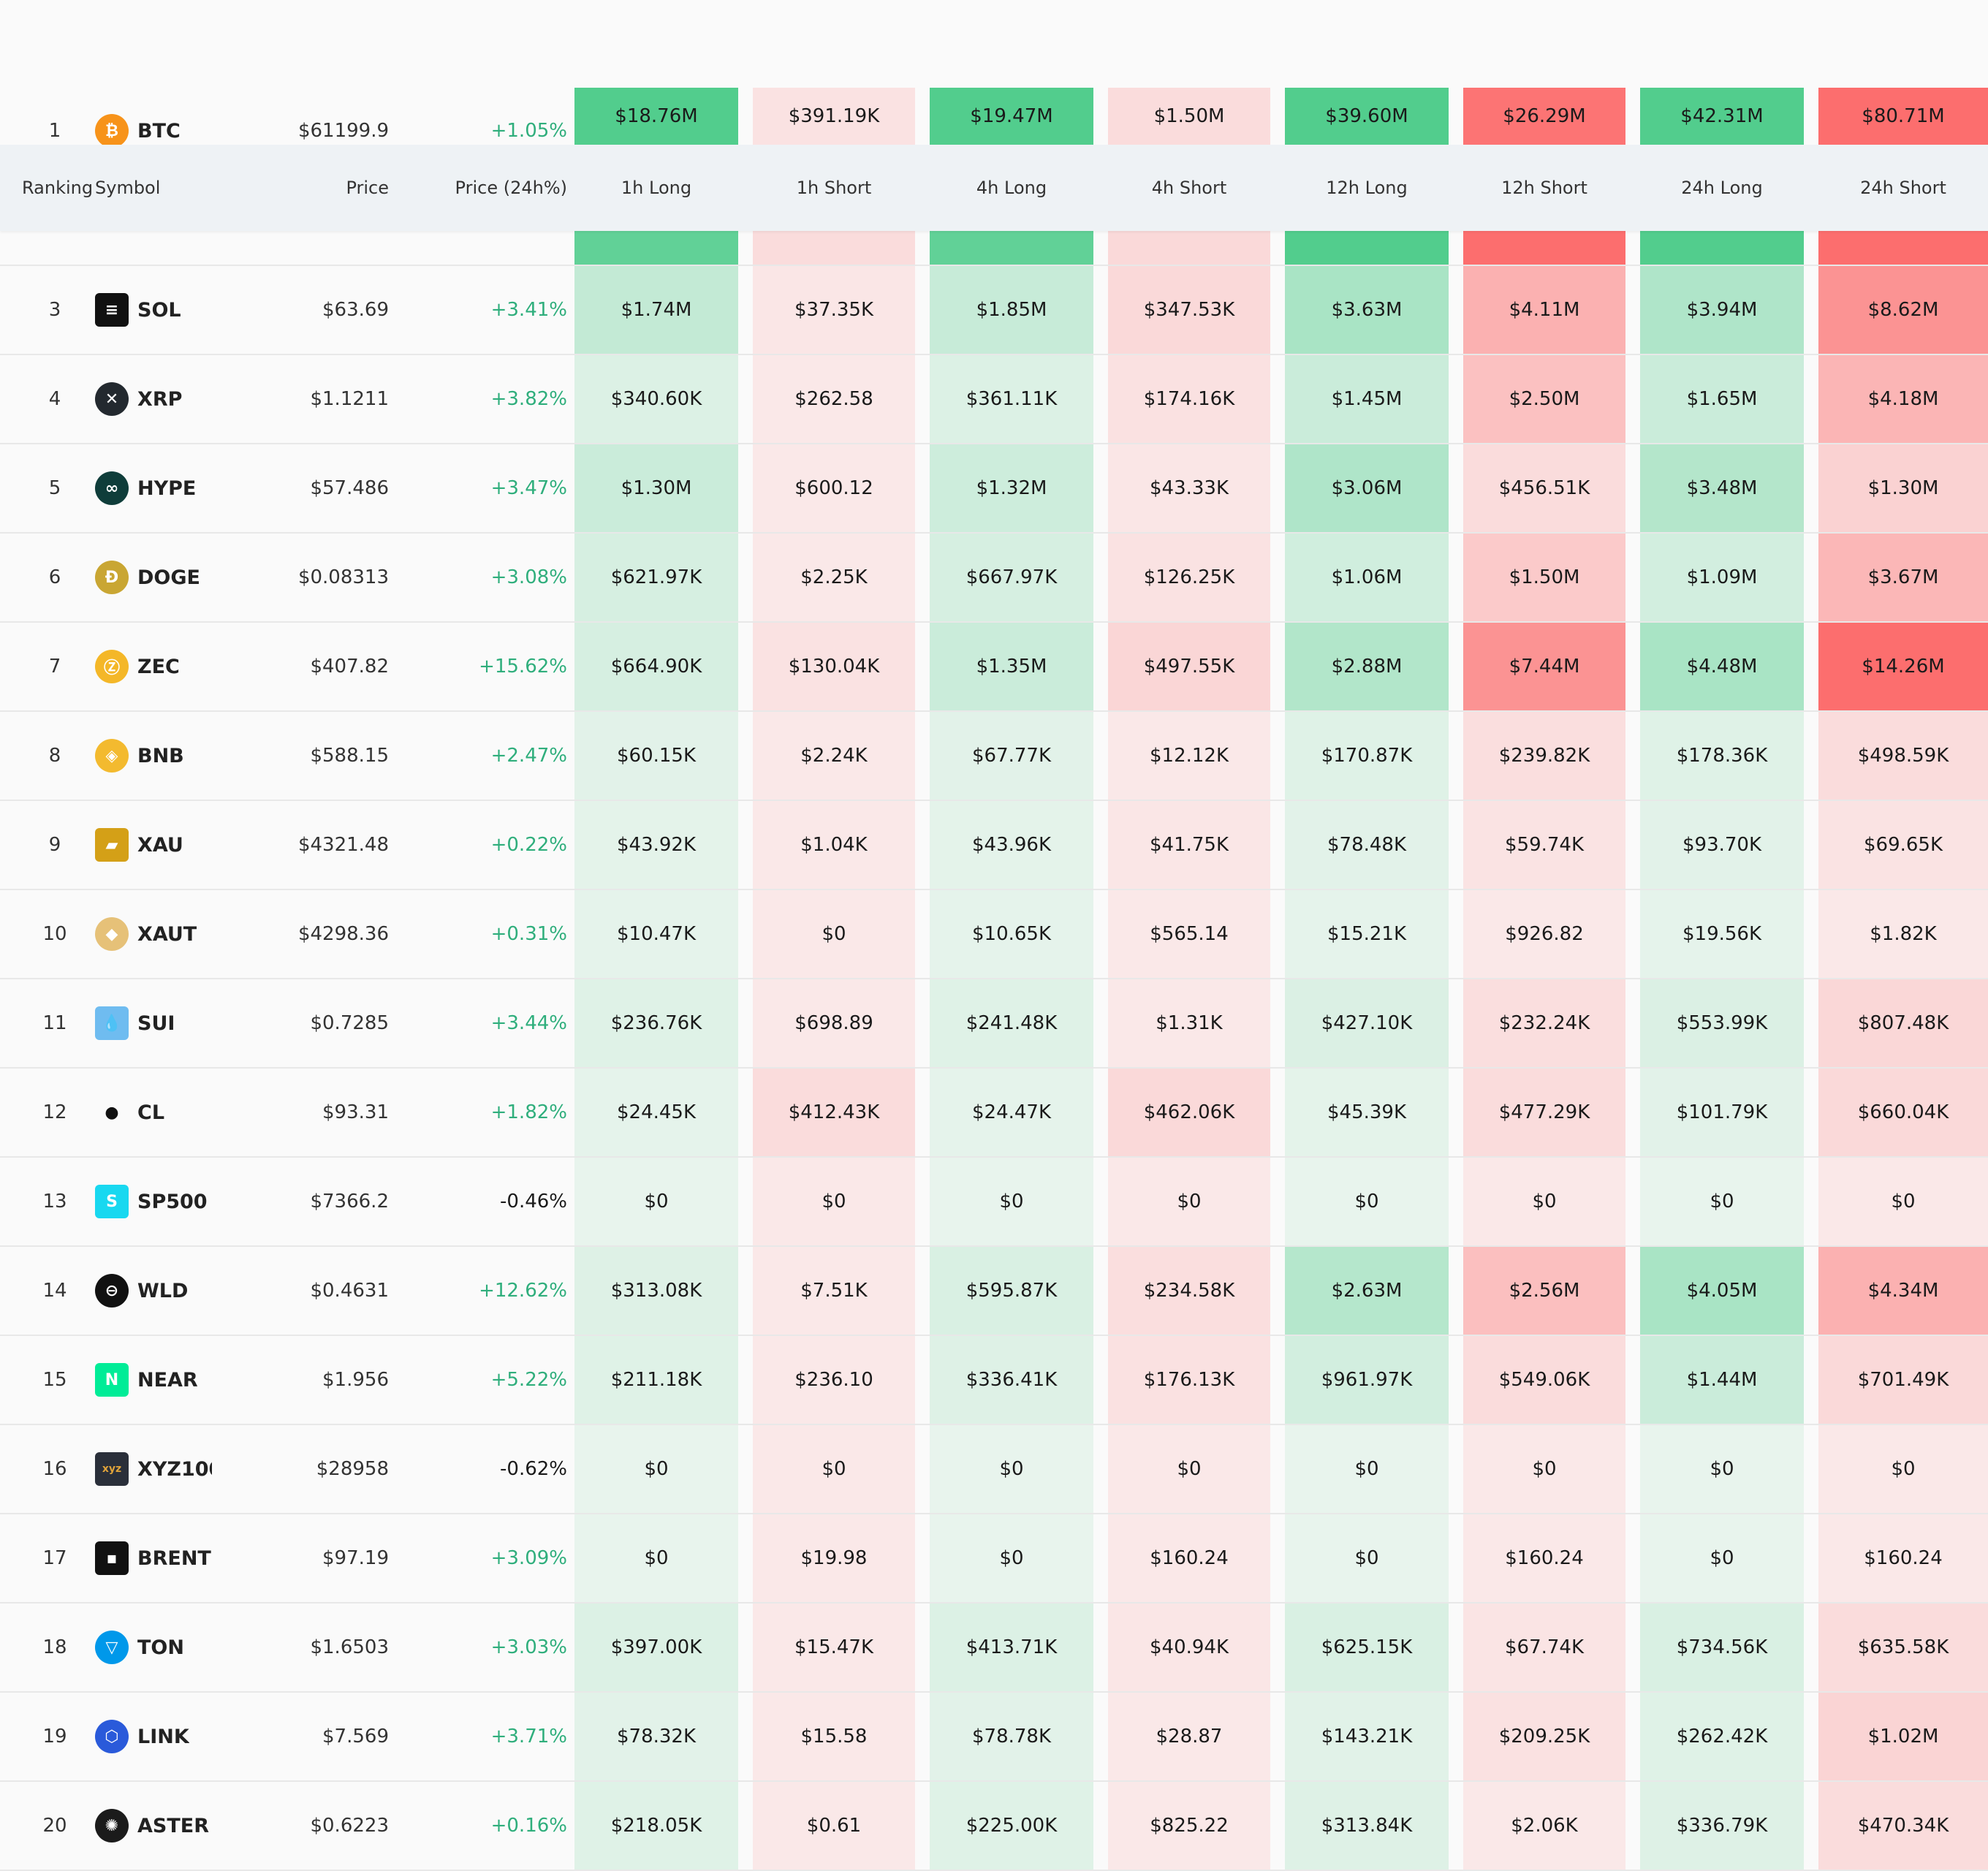  What do you see at coordinates (1903, 1291) in the screenshot?
I see `cell-24h-short: $4.34M` at bounding box center [1903, 1291].